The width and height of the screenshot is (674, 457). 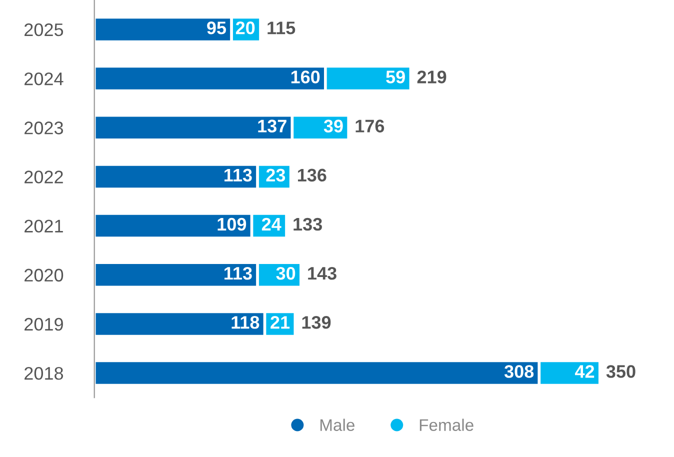 I want to click on total-label: 136, so click(x=312, y=175).